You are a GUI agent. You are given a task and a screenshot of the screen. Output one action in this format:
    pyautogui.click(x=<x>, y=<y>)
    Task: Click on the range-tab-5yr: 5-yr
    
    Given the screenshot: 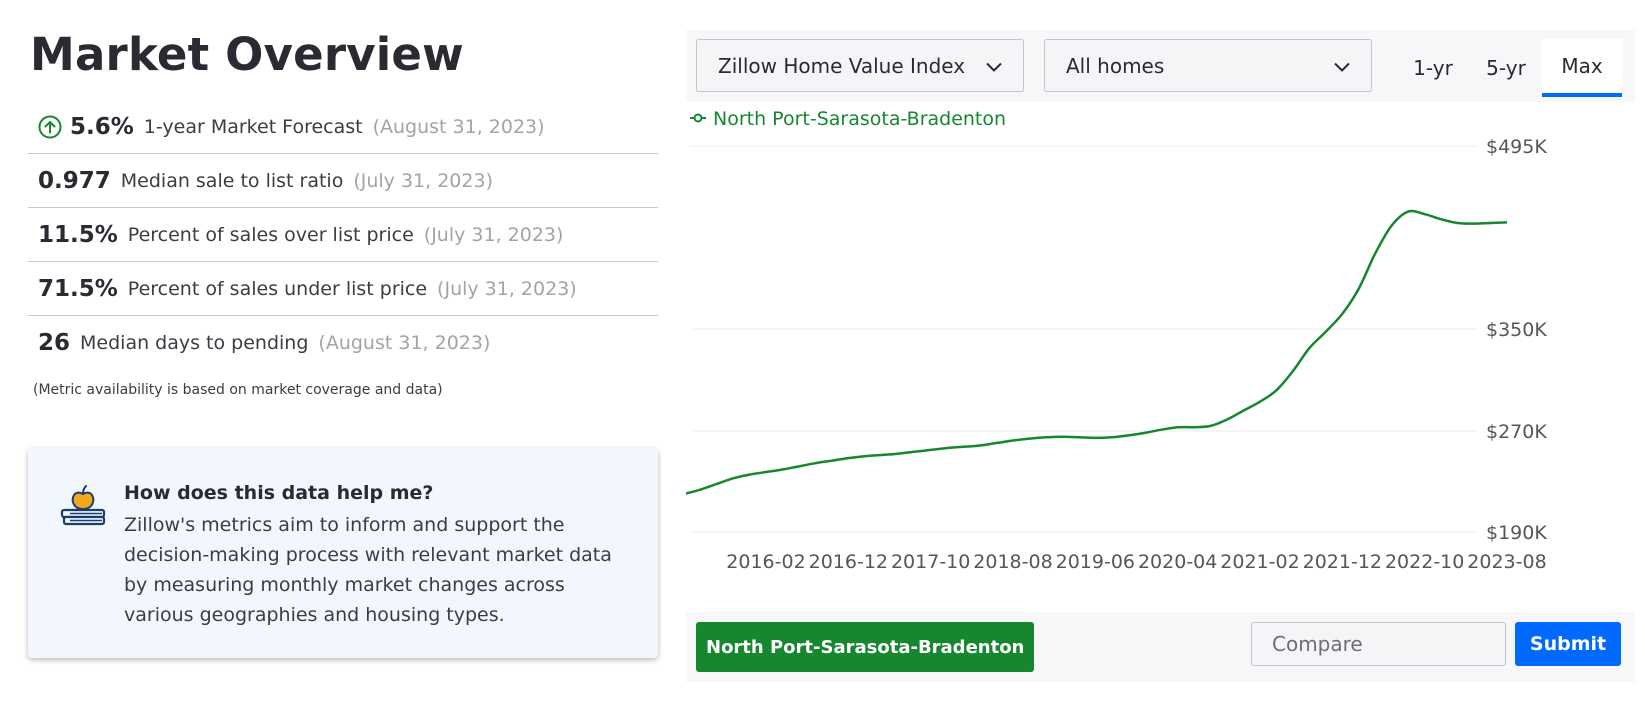 What is the action you would take?
    pyautogui.click(x=1506, y=68)
    